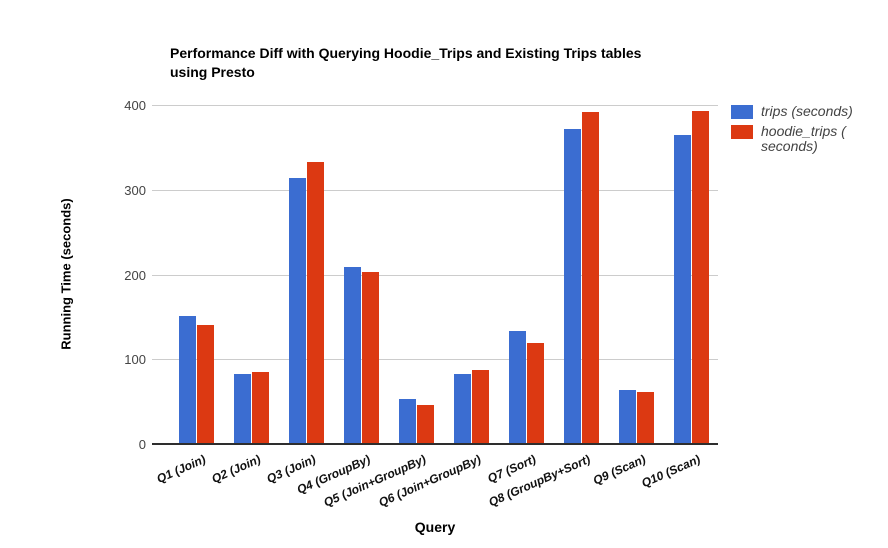 The height and width of the screenshot is (548, 888). What do you see at coordinates (535, 393) in the screenshot?
I see `bar-hoodie-trips-q7` at bounding box center [535, 393].